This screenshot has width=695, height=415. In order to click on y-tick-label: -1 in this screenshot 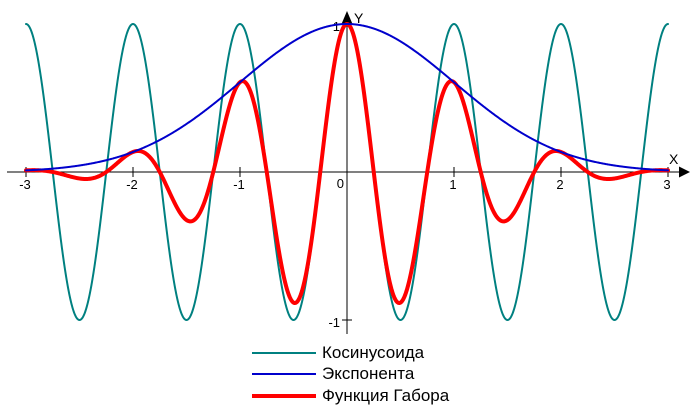, I will do `click(334, 322)`.